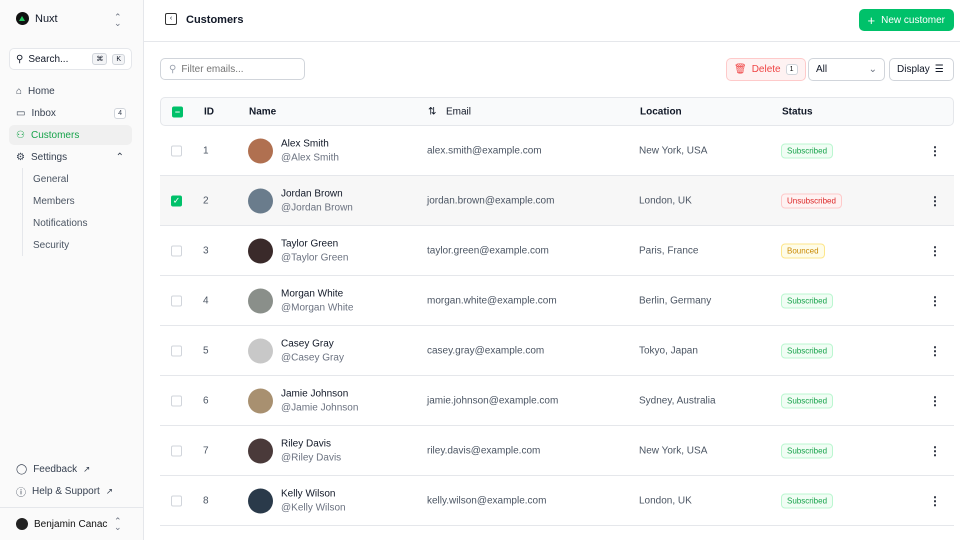 The width and height of the screenshot is (960, 540). What do you see at coordinates (55, 469) in the screenshot?
I see `feedback-label: Feedback` at bounding box center [55, 469].